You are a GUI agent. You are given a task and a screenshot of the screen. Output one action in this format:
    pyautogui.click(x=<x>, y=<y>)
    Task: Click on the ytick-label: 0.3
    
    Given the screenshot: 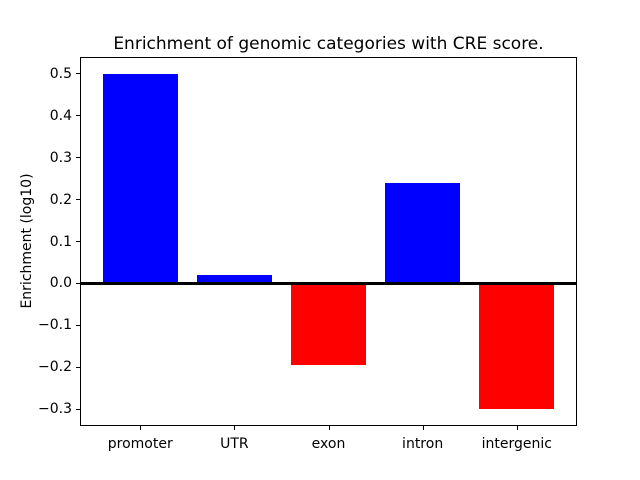 What is the action you would take?
    pyautogui.click(x=60, y=157)
    